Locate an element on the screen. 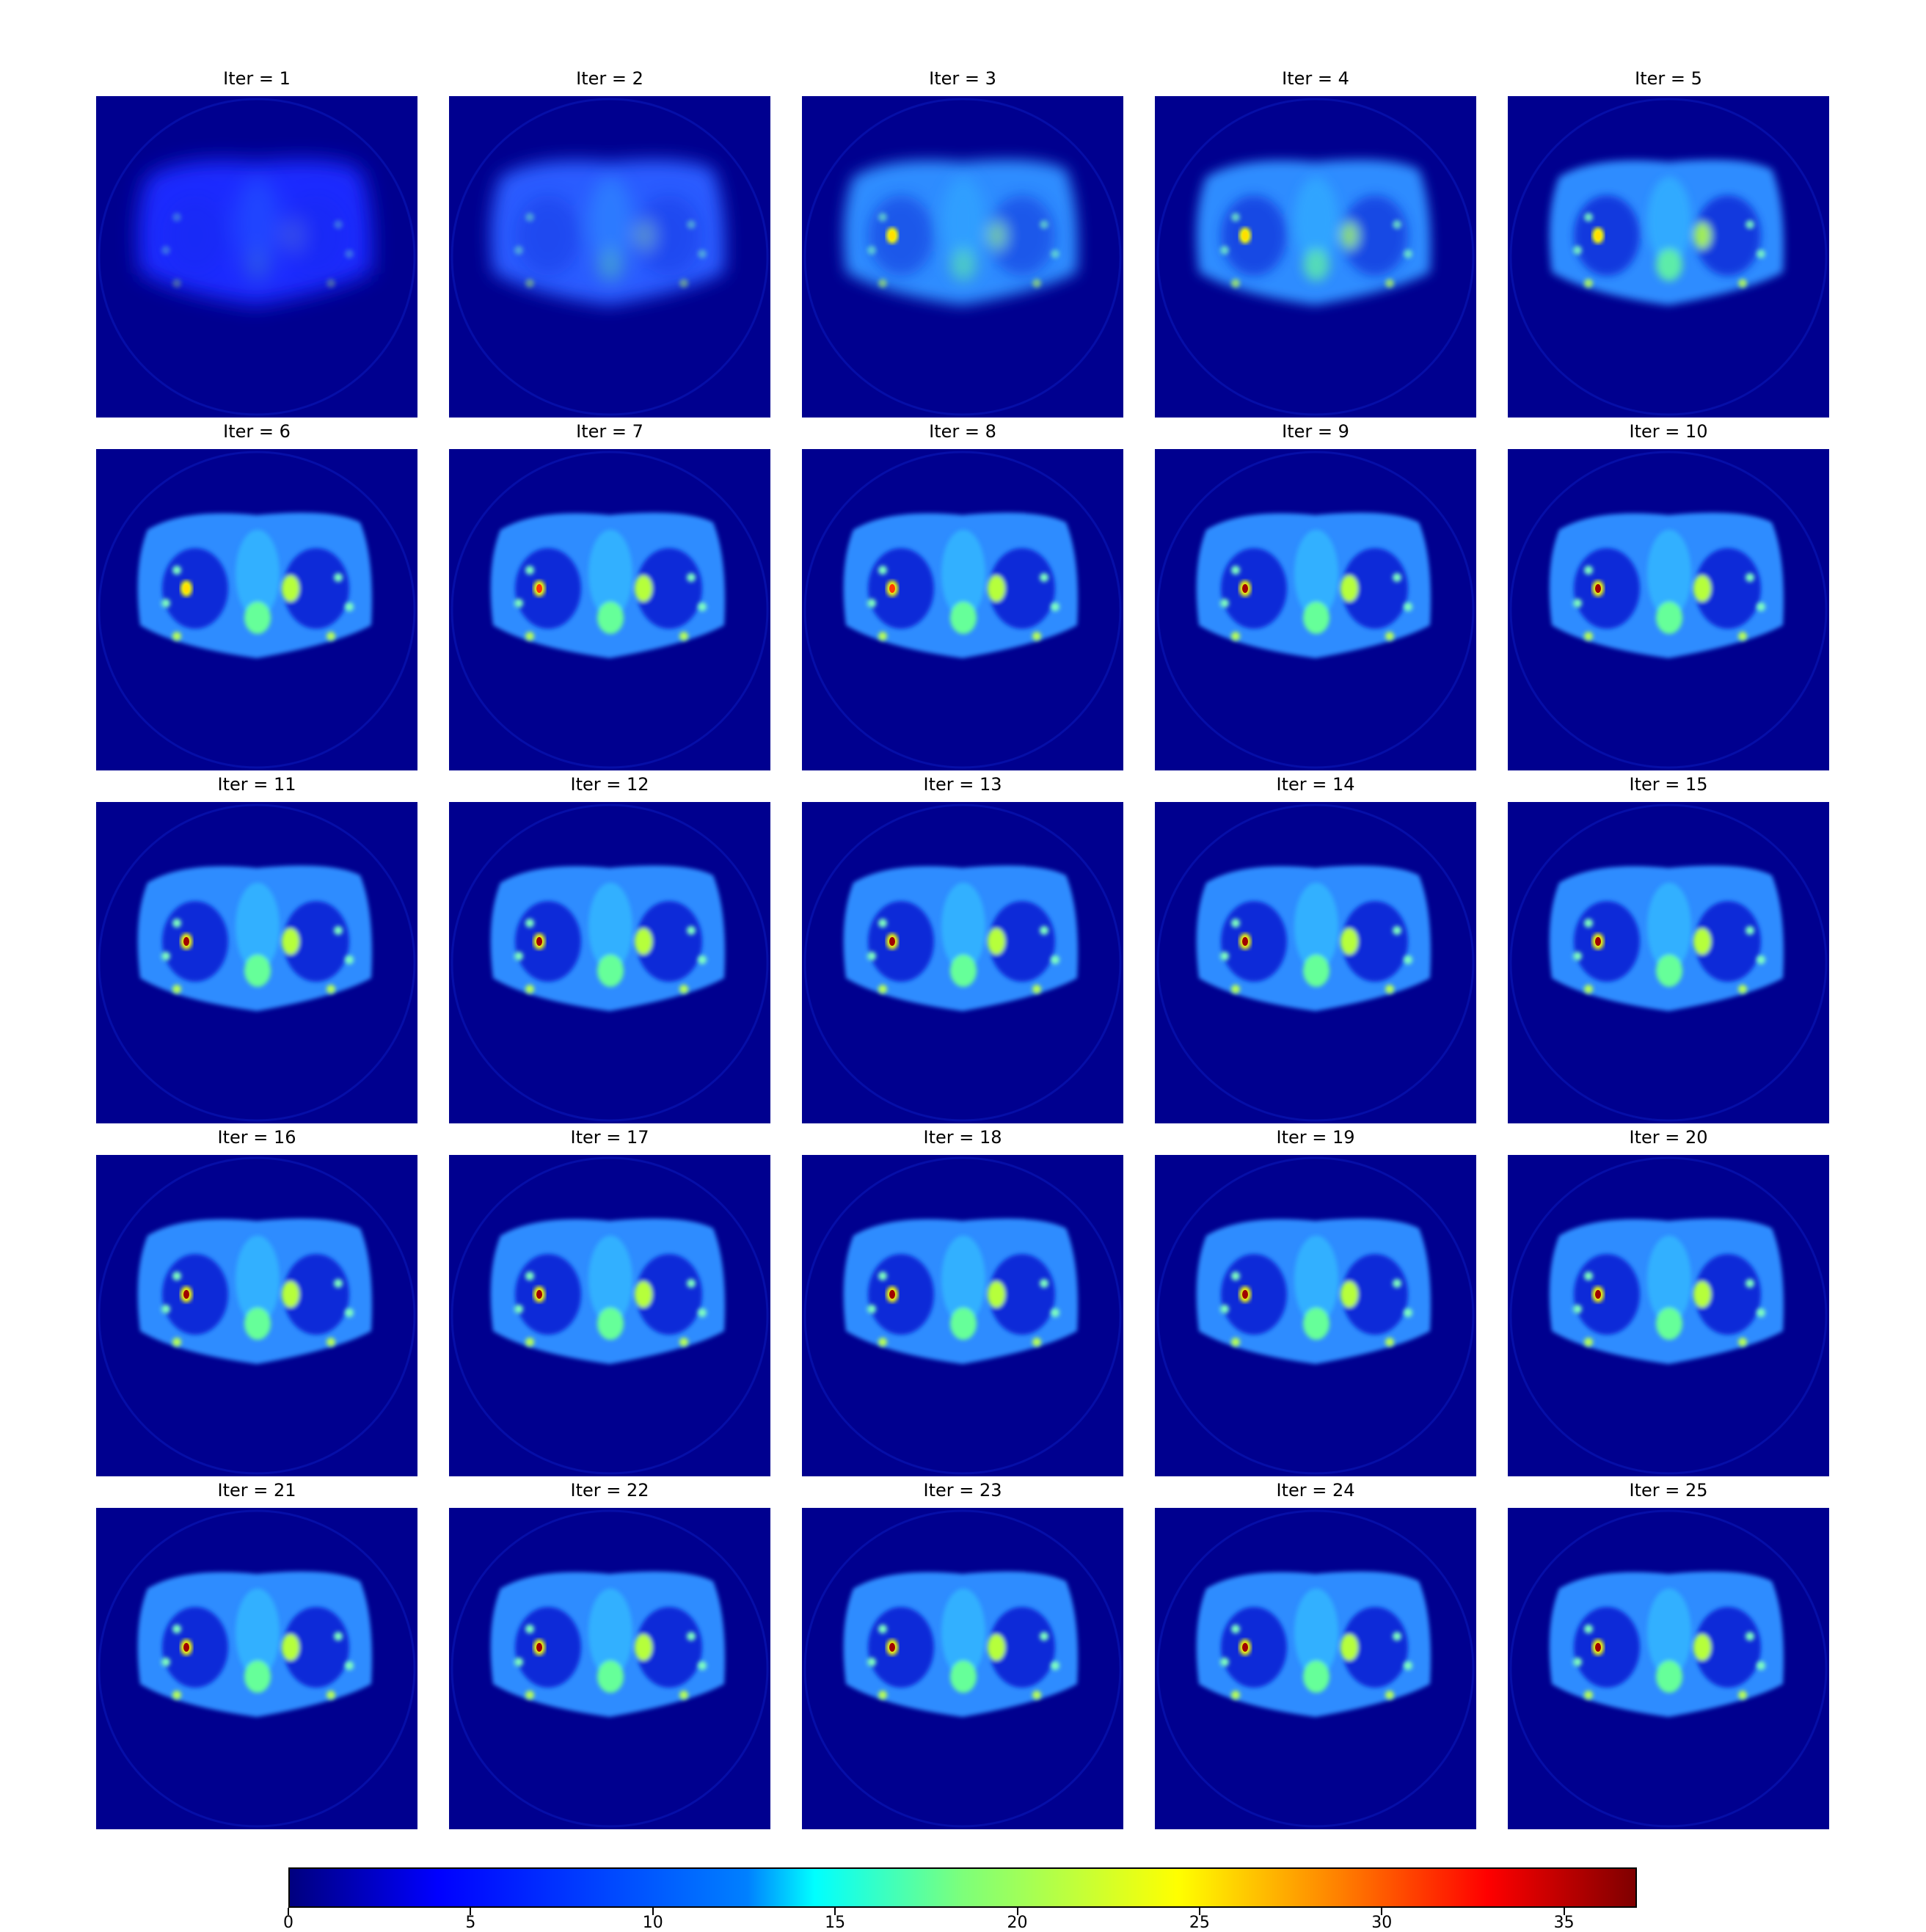 Image resolution: width=1926 pixels, height=1932 pixels. colorbar-tick-label: 35 is located at coordinates (1564, 1923).